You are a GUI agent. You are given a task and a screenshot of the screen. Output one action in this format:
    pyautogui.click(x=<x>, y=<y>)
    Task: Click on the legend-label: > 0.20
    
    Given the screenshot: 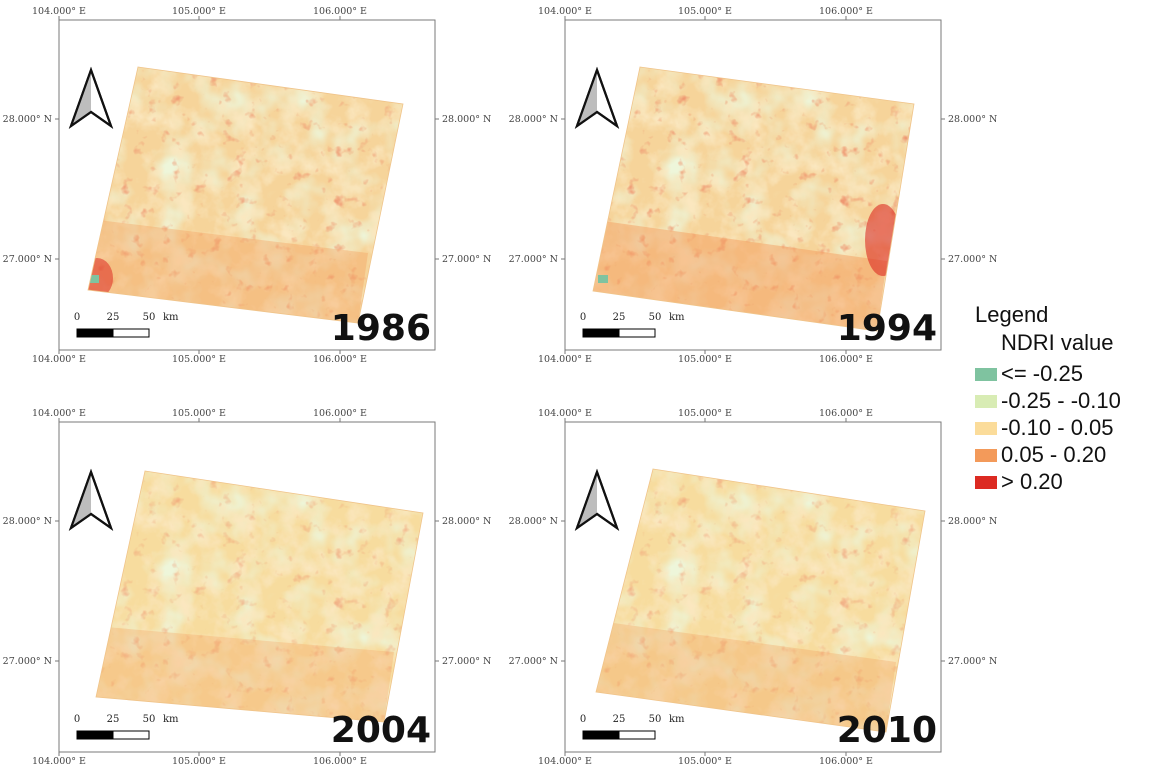 What is the action you would take?
    pyautogui.click(x=1032, y=481)
    